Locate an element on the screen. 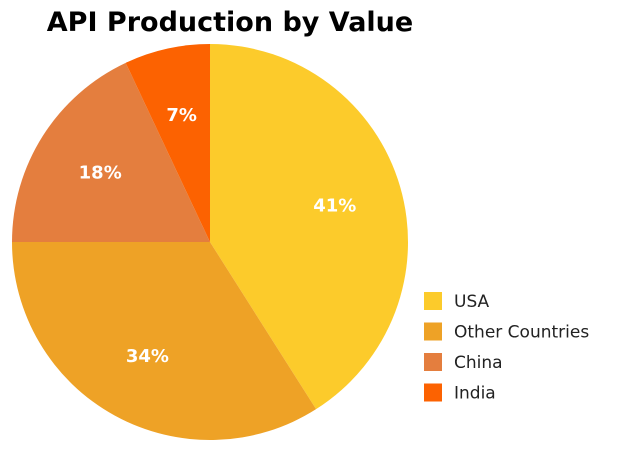 This screenshot has width=639, height=463. legend-label-india: India is located at coordinates (475, 394).